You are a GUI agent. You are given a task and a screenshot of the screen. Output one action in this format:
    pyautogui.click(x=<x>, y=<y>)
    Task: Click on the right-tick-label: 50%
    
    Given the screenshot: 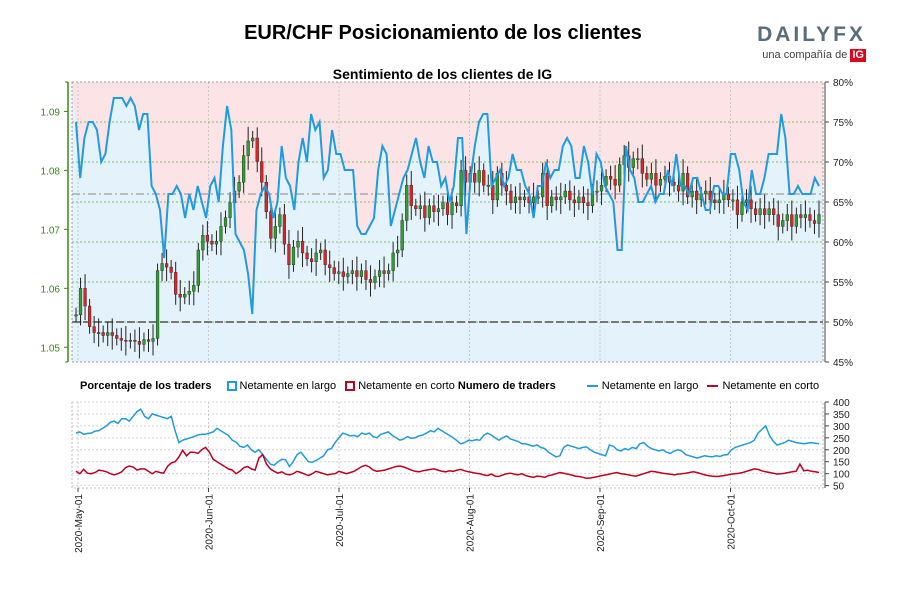 What is the action you would take?
    pyautogui.click(x=843, y=323)
    